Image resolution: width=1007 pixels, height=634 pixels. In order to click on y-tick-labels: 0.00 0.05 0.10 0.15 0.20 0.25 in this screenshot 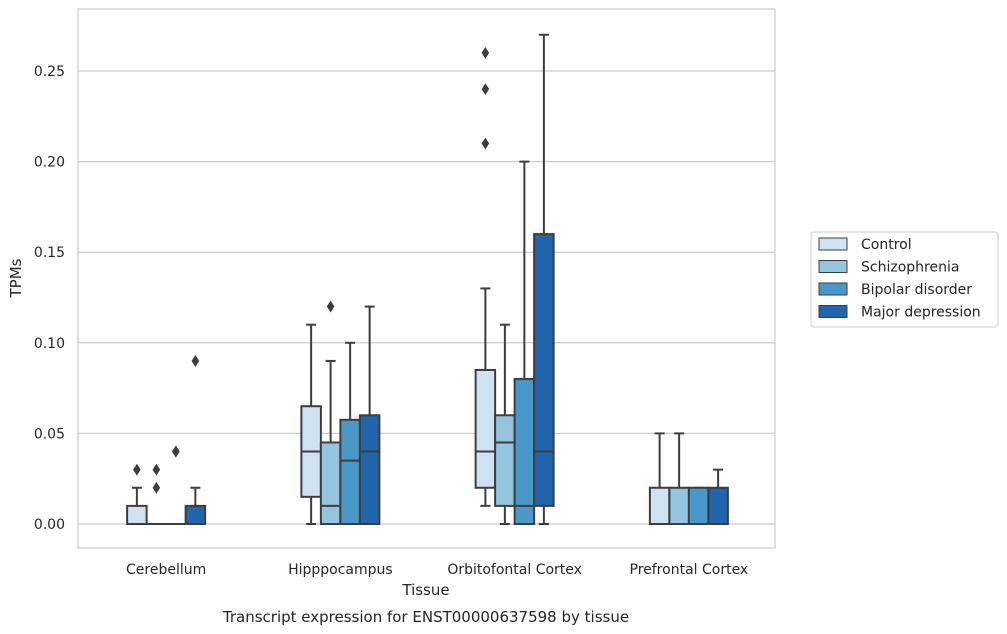, I will do `click(49, 298)`.